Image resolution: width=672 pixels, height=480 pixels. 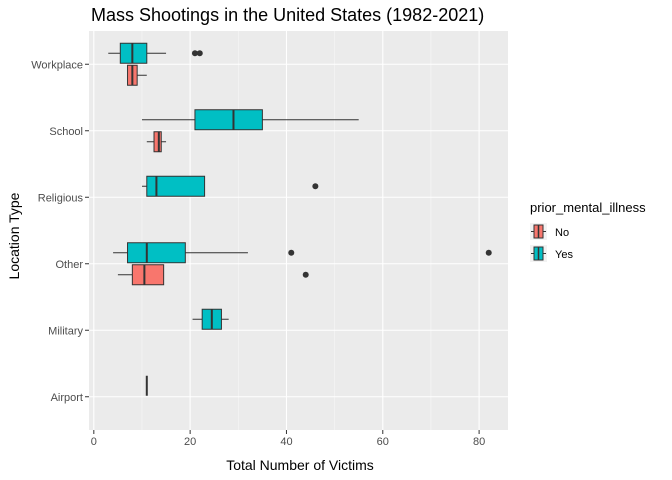 What do you see at coordinates (14, 235) in the screenshot?
I see `y-axis-title: Location Type` at bounding box center [14, 235].